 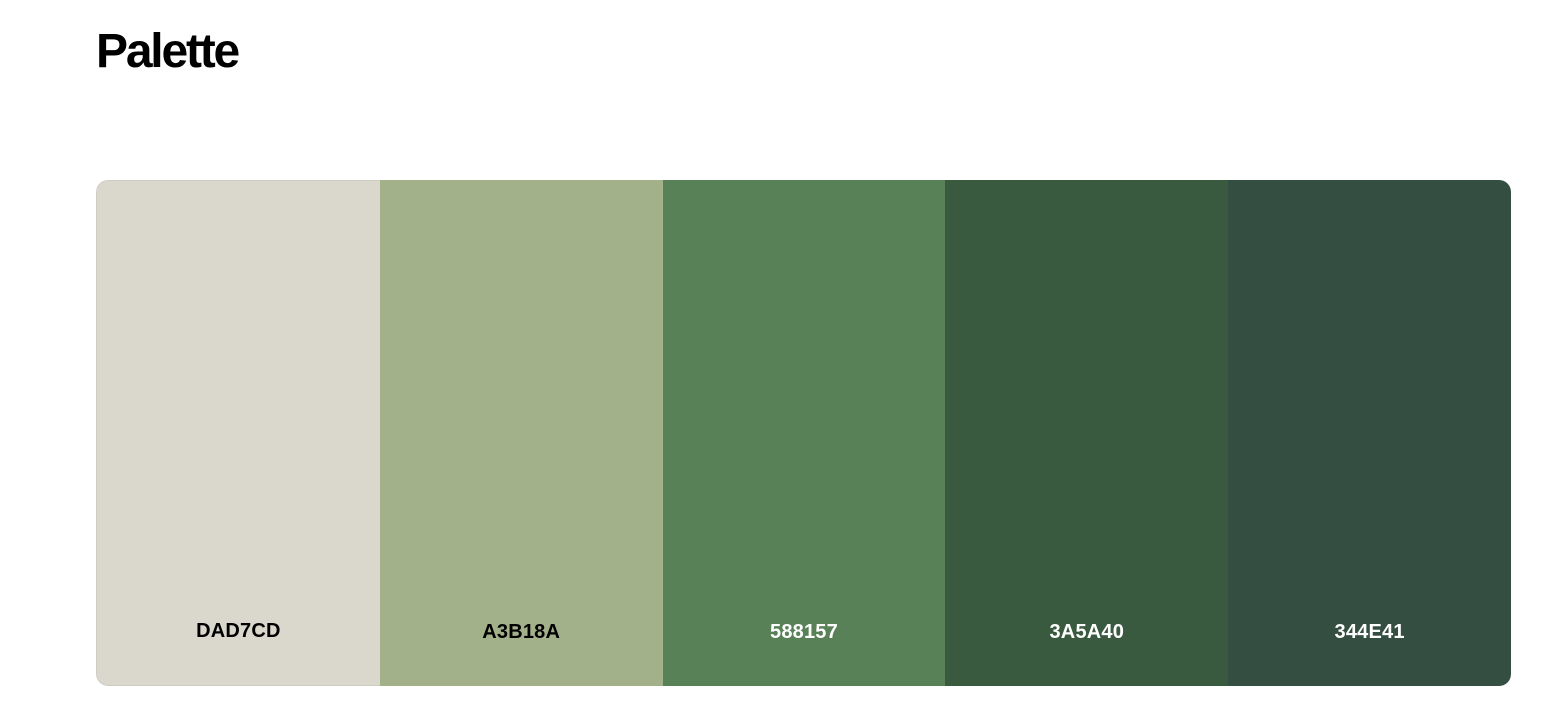 I want to click on swatch-hex-label: 344E41, so click(x=1369, y=632).